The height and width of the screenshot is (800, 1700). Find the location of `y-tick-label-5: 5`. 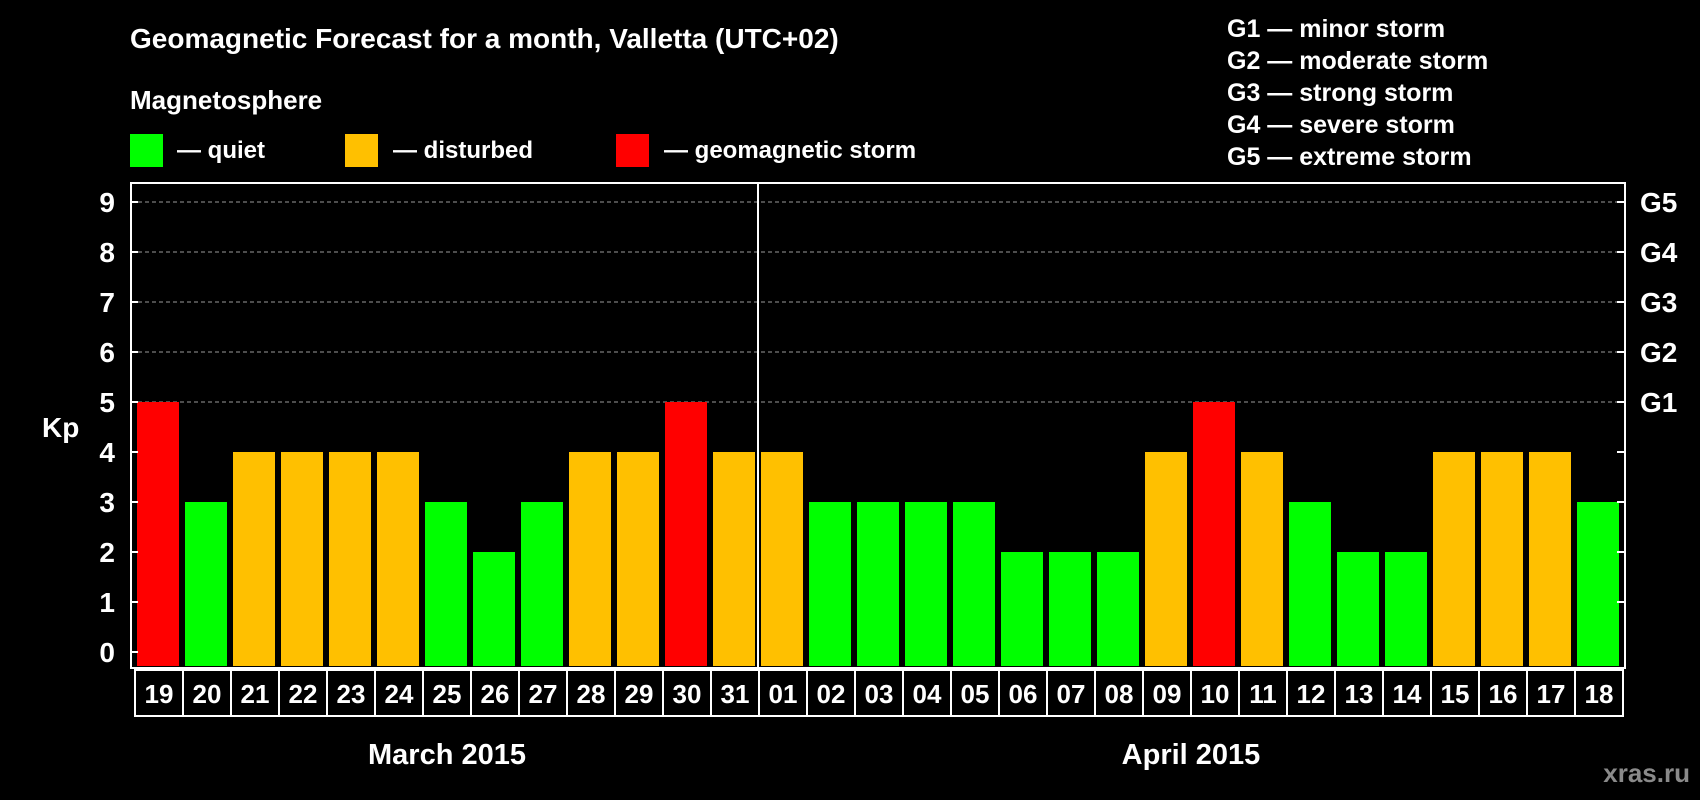

y-tick-label-5: 5 is located at coordinates (107, 402).